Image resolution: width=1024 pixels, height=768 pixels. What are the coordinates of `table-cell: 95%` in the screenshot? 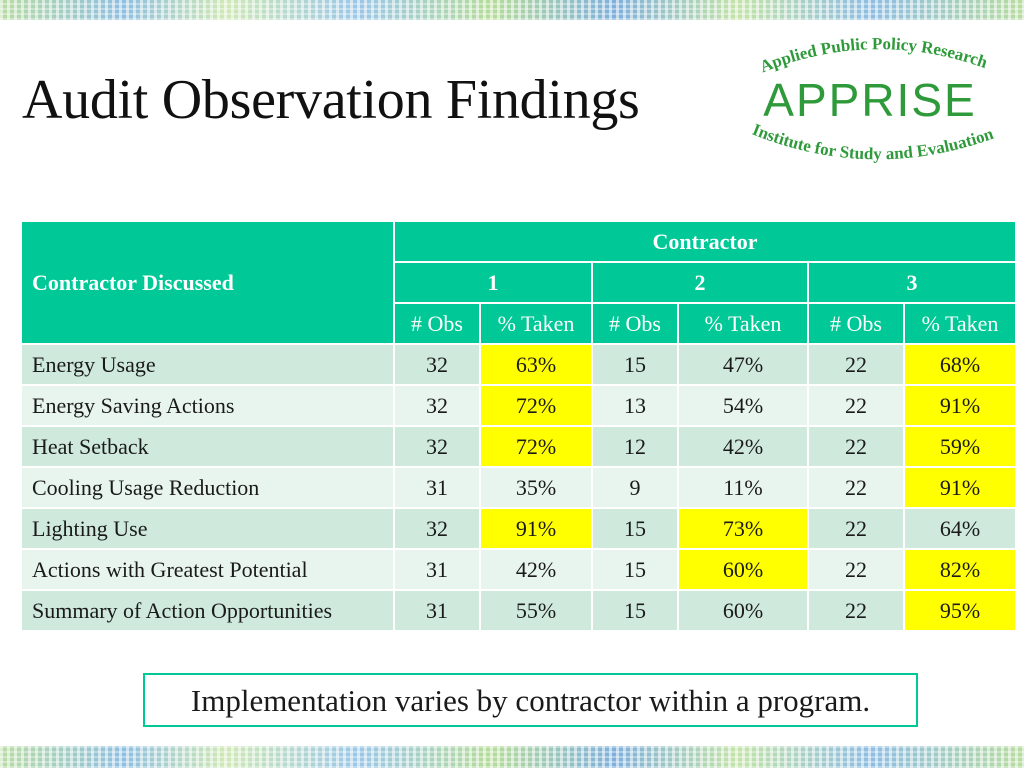 It's located at (961, 611).